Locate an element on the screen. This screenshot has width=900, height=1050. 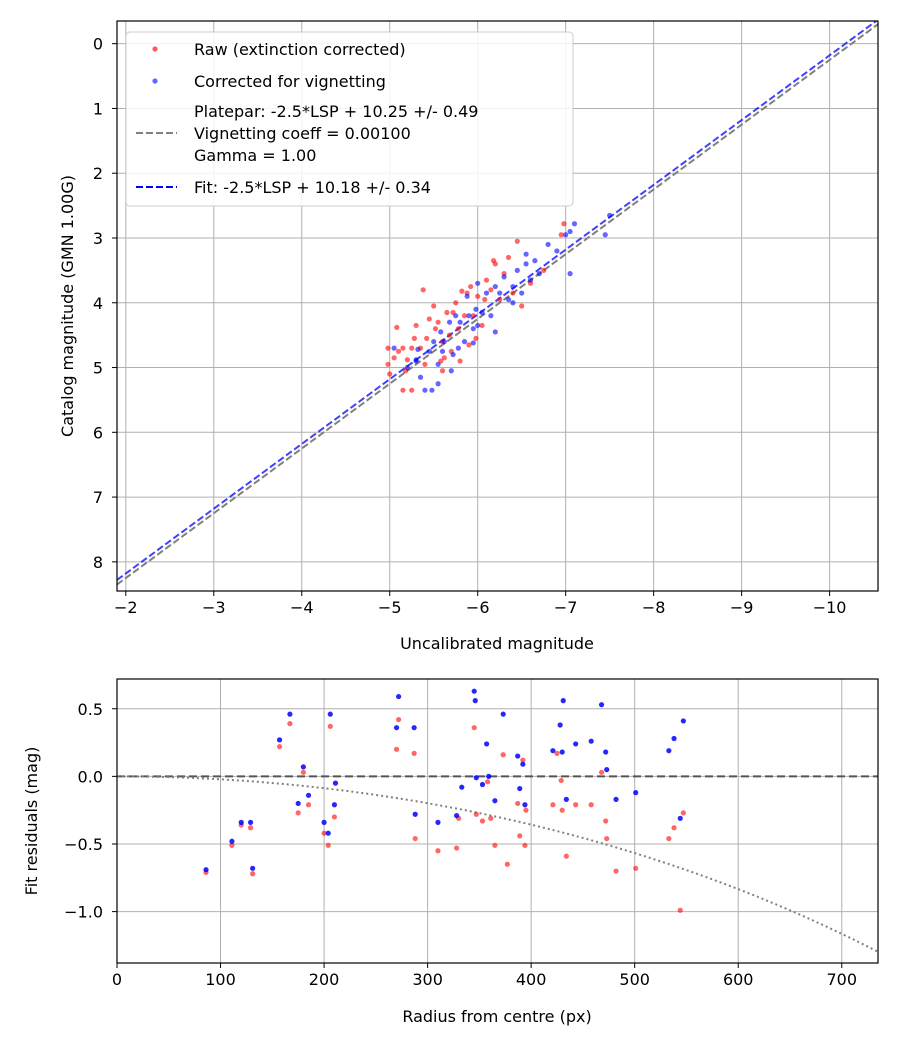
top-x-tick-label: −3 is located at coordinates (214, 607).